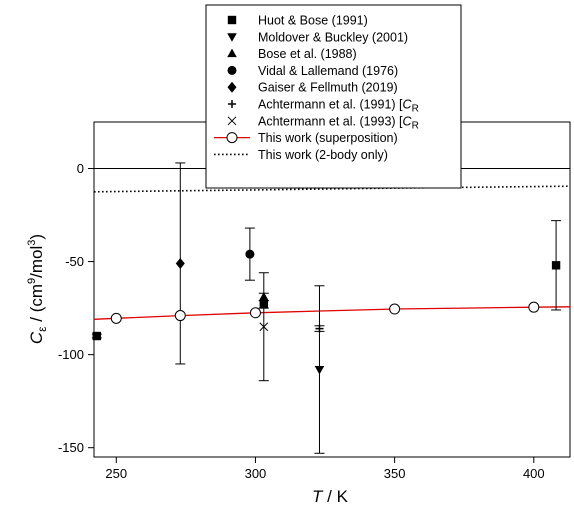 This screenshot has height=512, width=574. What do you see at coordinates (313, 21) in the screenshot?
I see `legend-label-0: Huot & Bose (1991)` at bounding box center [313, 21].